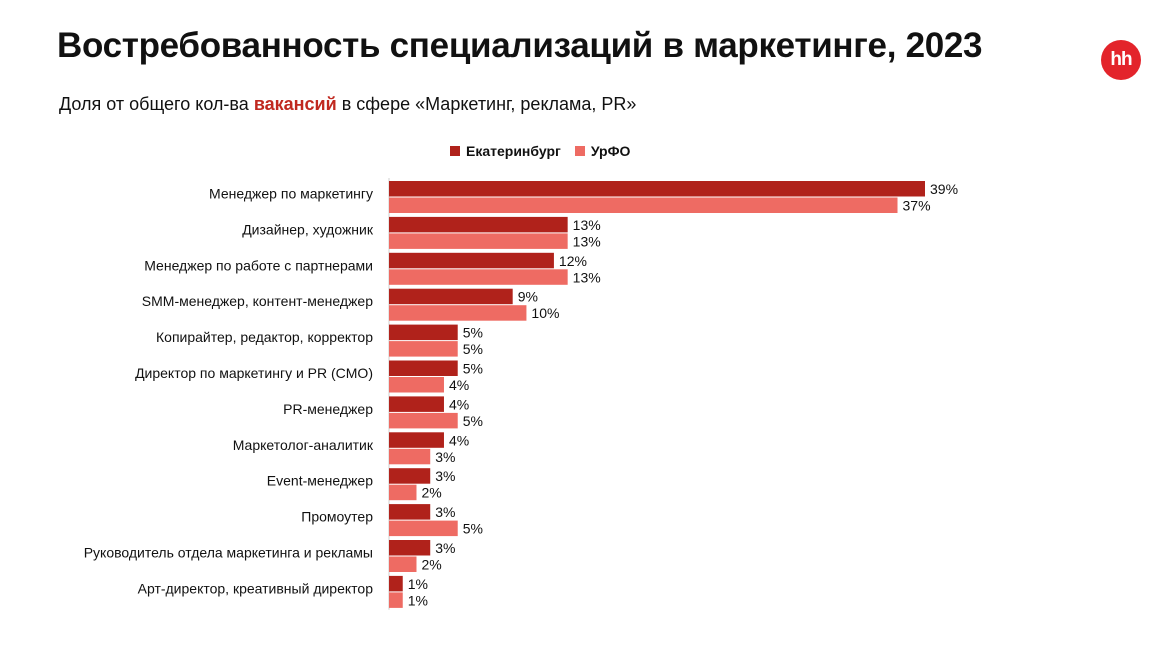  Describe the element at coordinates (513, 151) in the screenshot. I see `legend-label-series-1: Екатеринбург` at that location.